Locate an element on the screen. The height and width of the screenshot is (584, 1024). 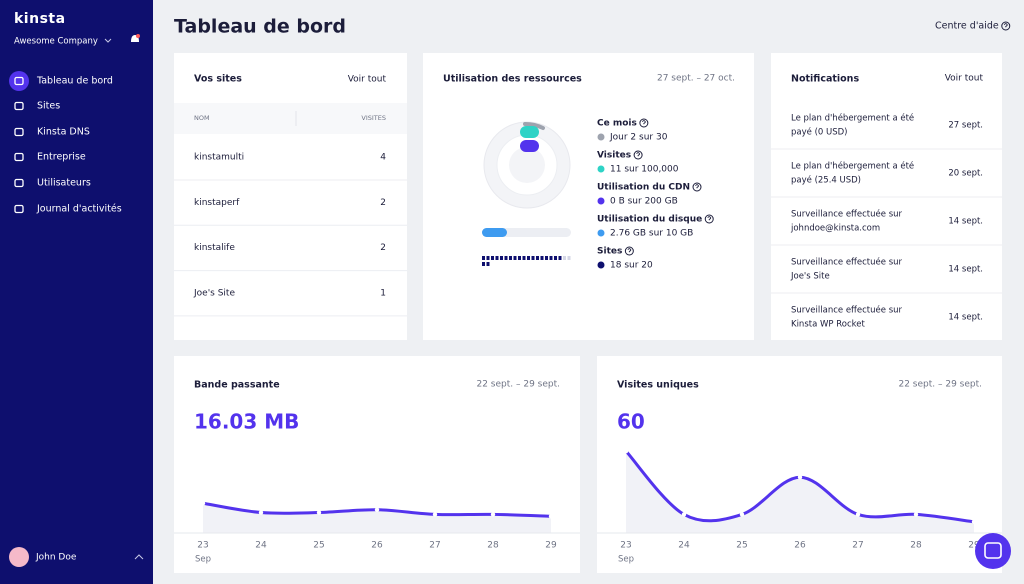
notification-text: Surveillance effectuée sur is located at coordinates (847, 214).